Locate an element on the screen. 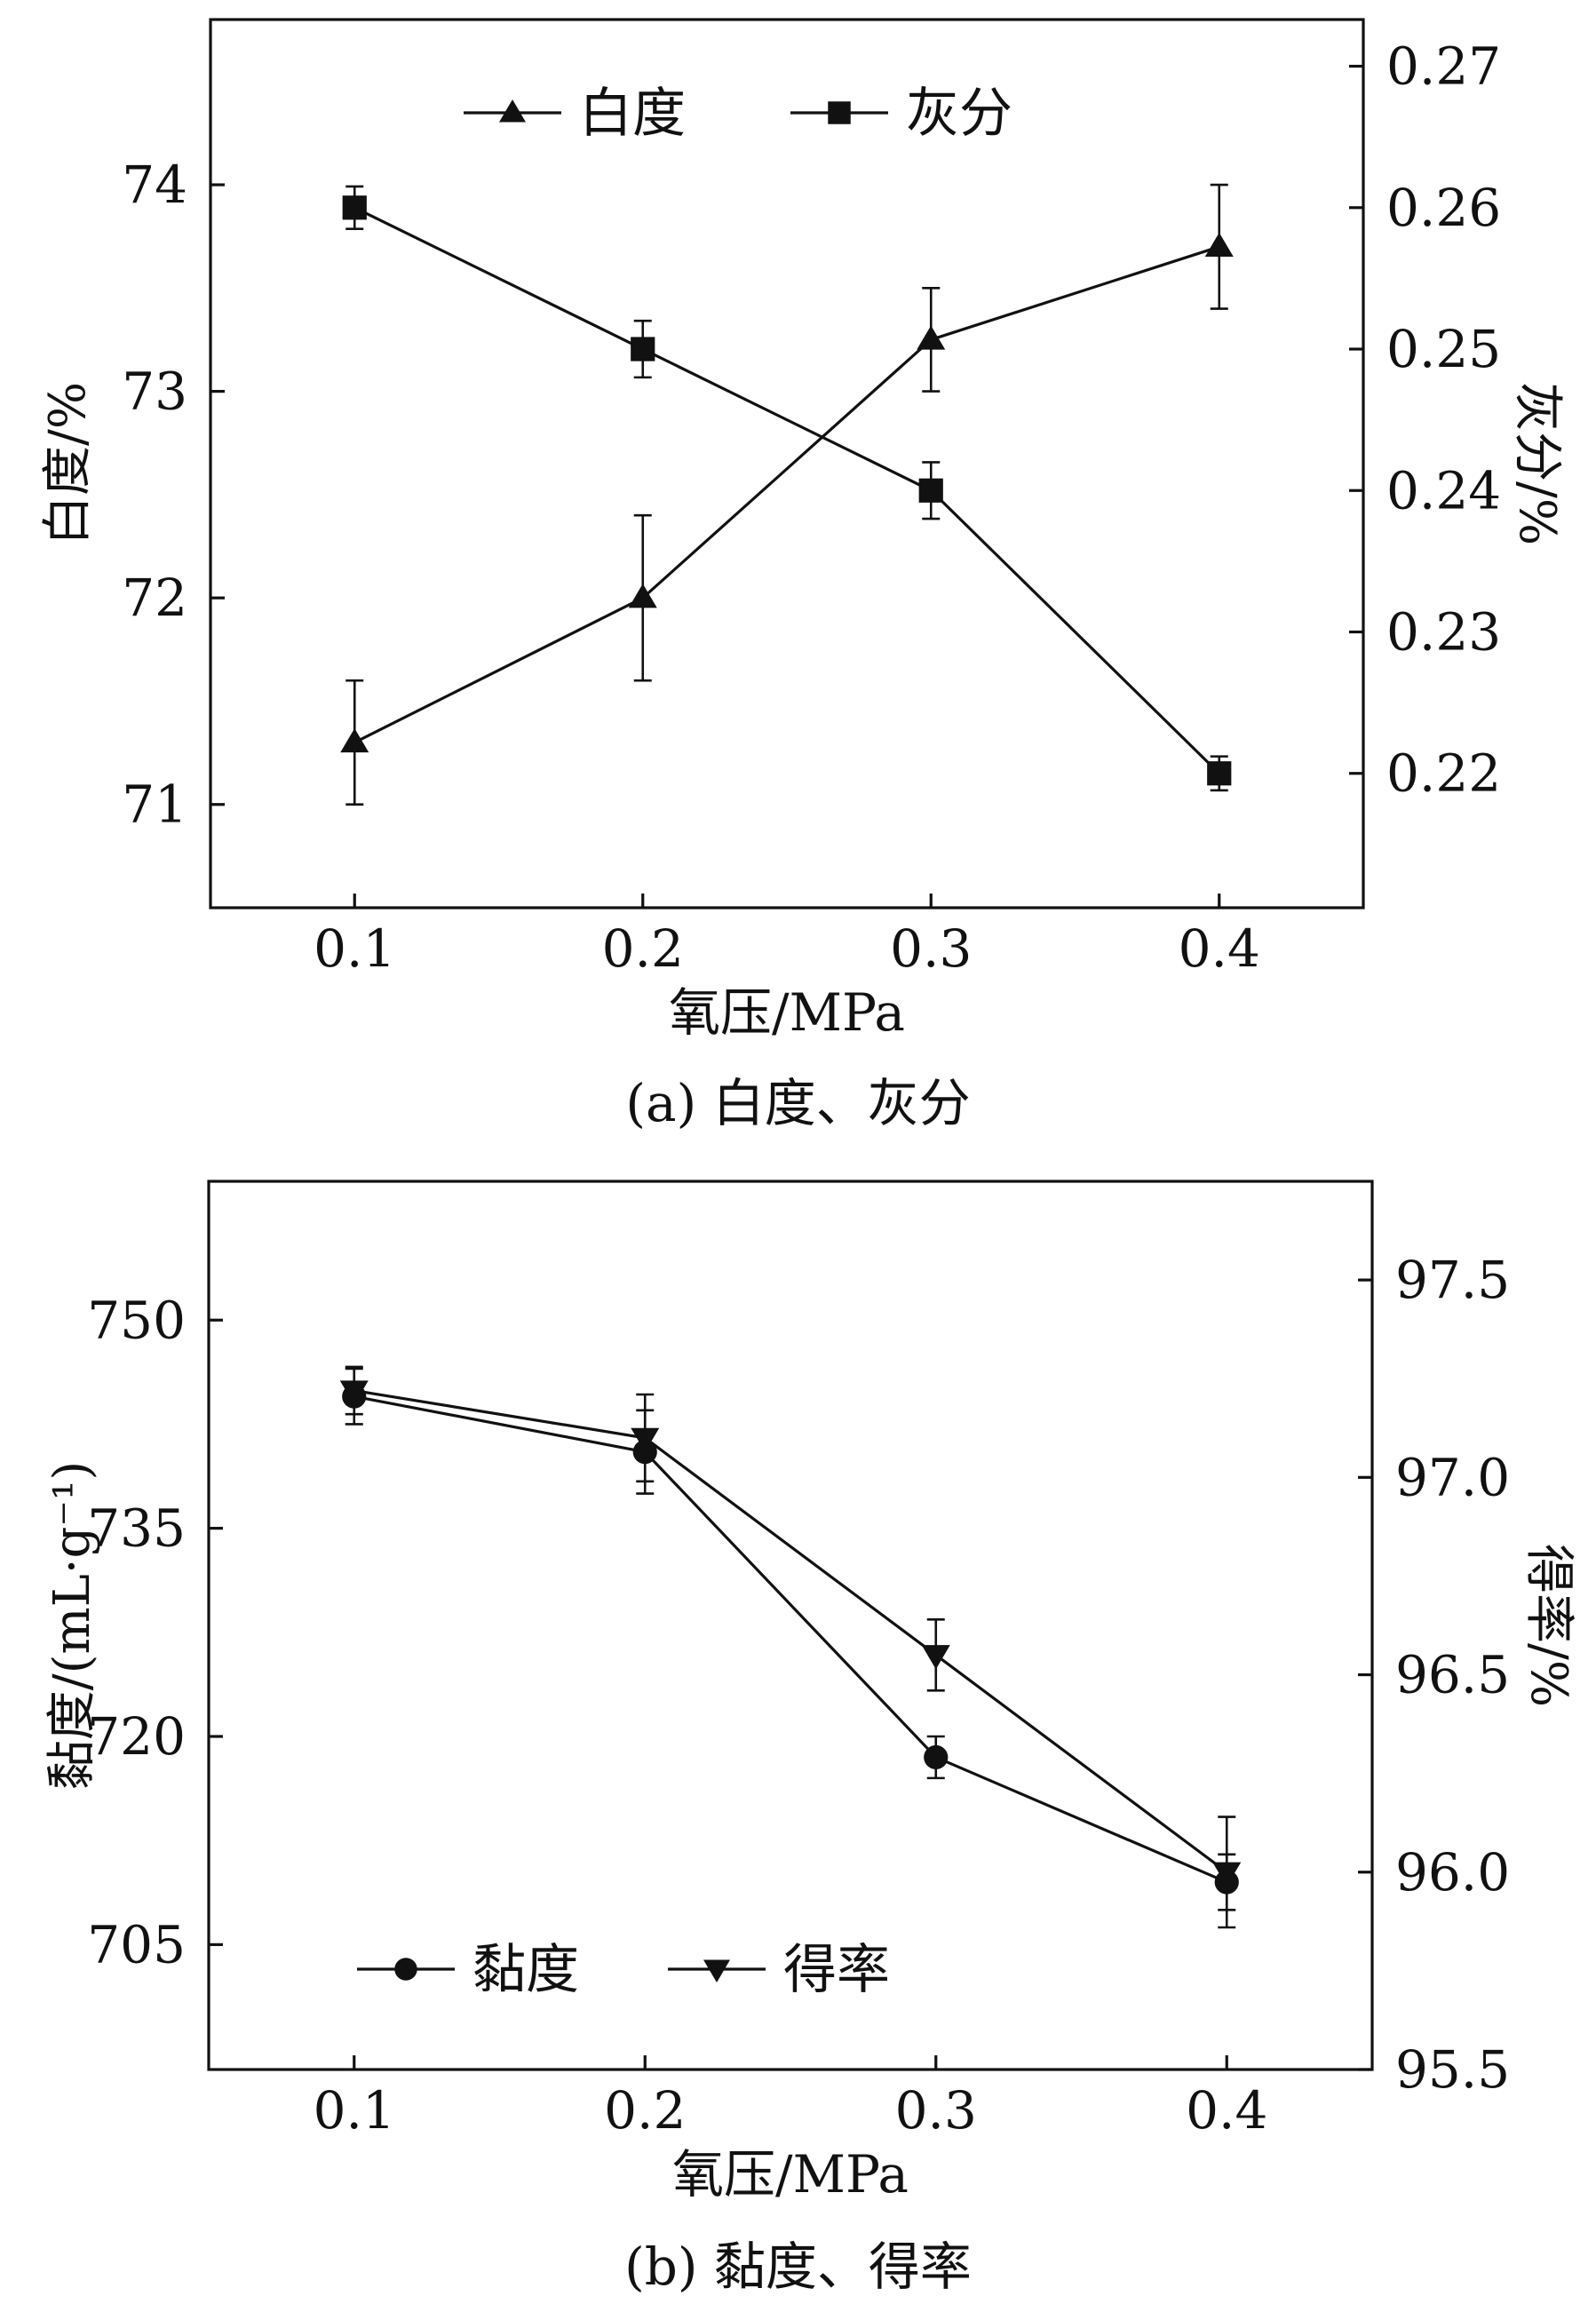  y-left-tick-label: 74 is located at coordinates (155, 185).